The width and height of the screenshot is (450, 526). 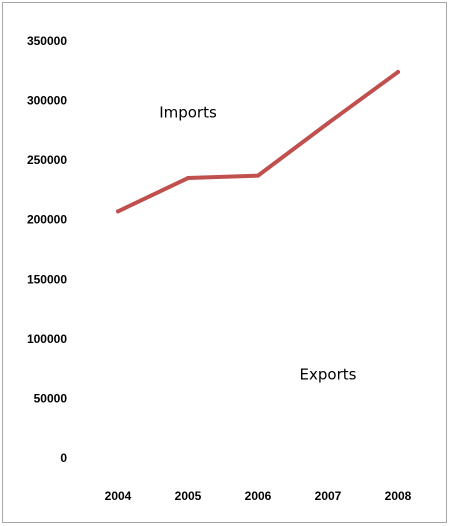 What do you see at coordinates (118, 496) in the screenshot?
I see `x-tick-label: 2004` at bounding box center [118, 496].